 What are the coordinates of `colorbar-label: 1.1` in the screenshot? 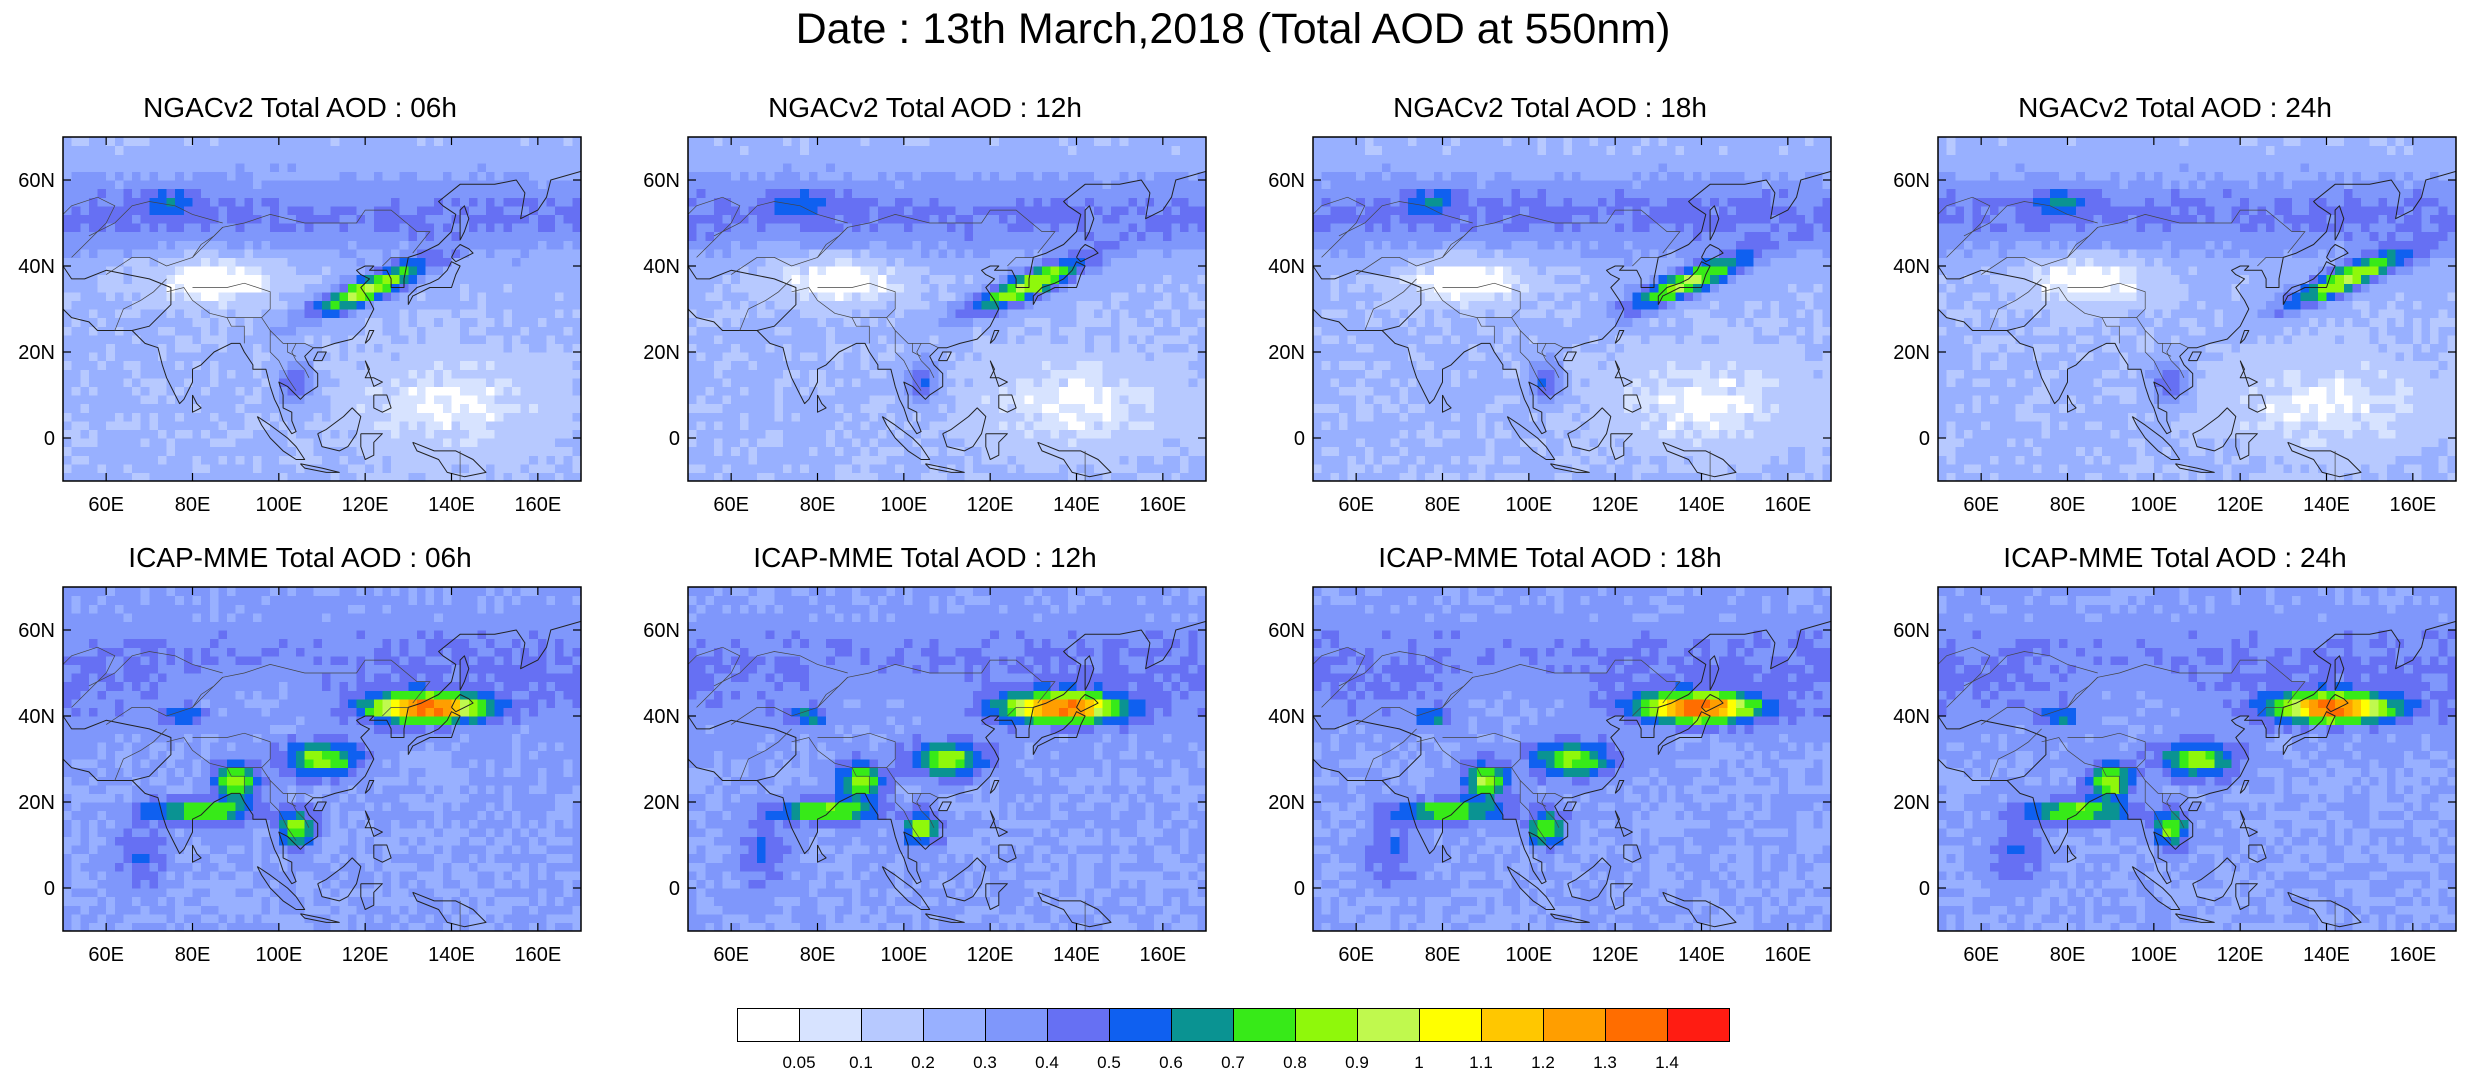 It's located at (1481, 1062).